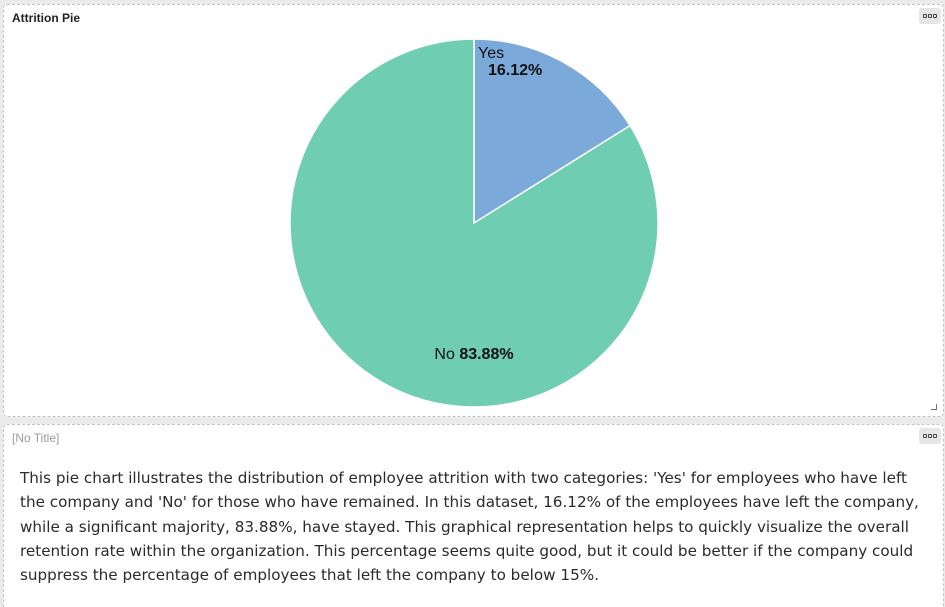 This screenshot has height=607, width=945. I want to click on text-panel-menu-button, so click(930, 436).